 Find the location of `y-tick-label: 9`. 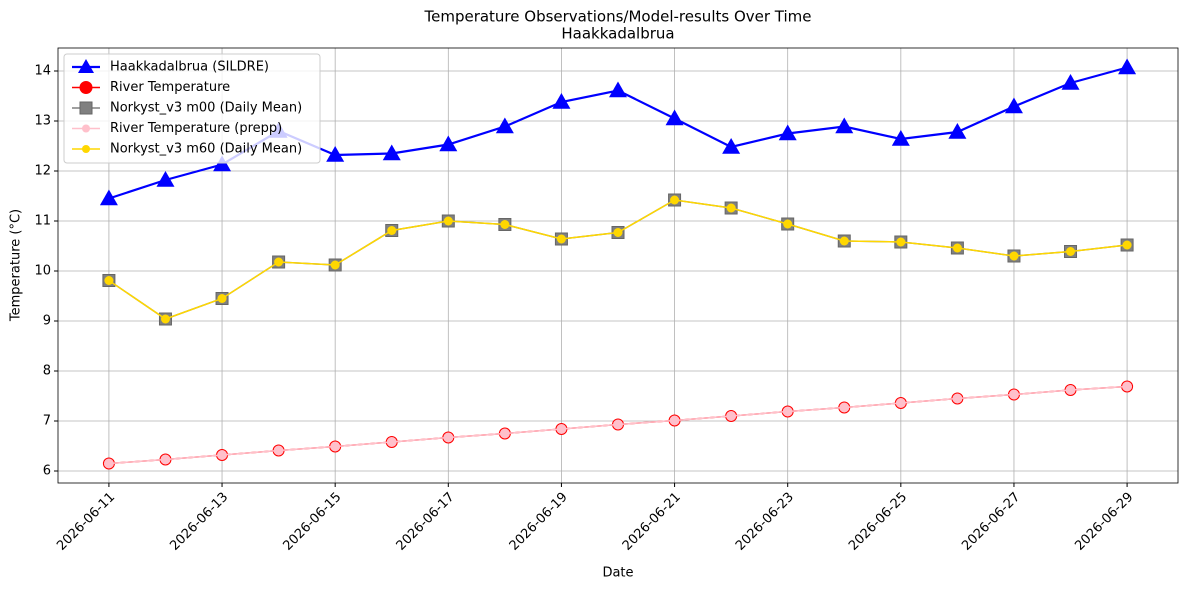

y-tick-label: 9 is located at coordinates (47, 321).